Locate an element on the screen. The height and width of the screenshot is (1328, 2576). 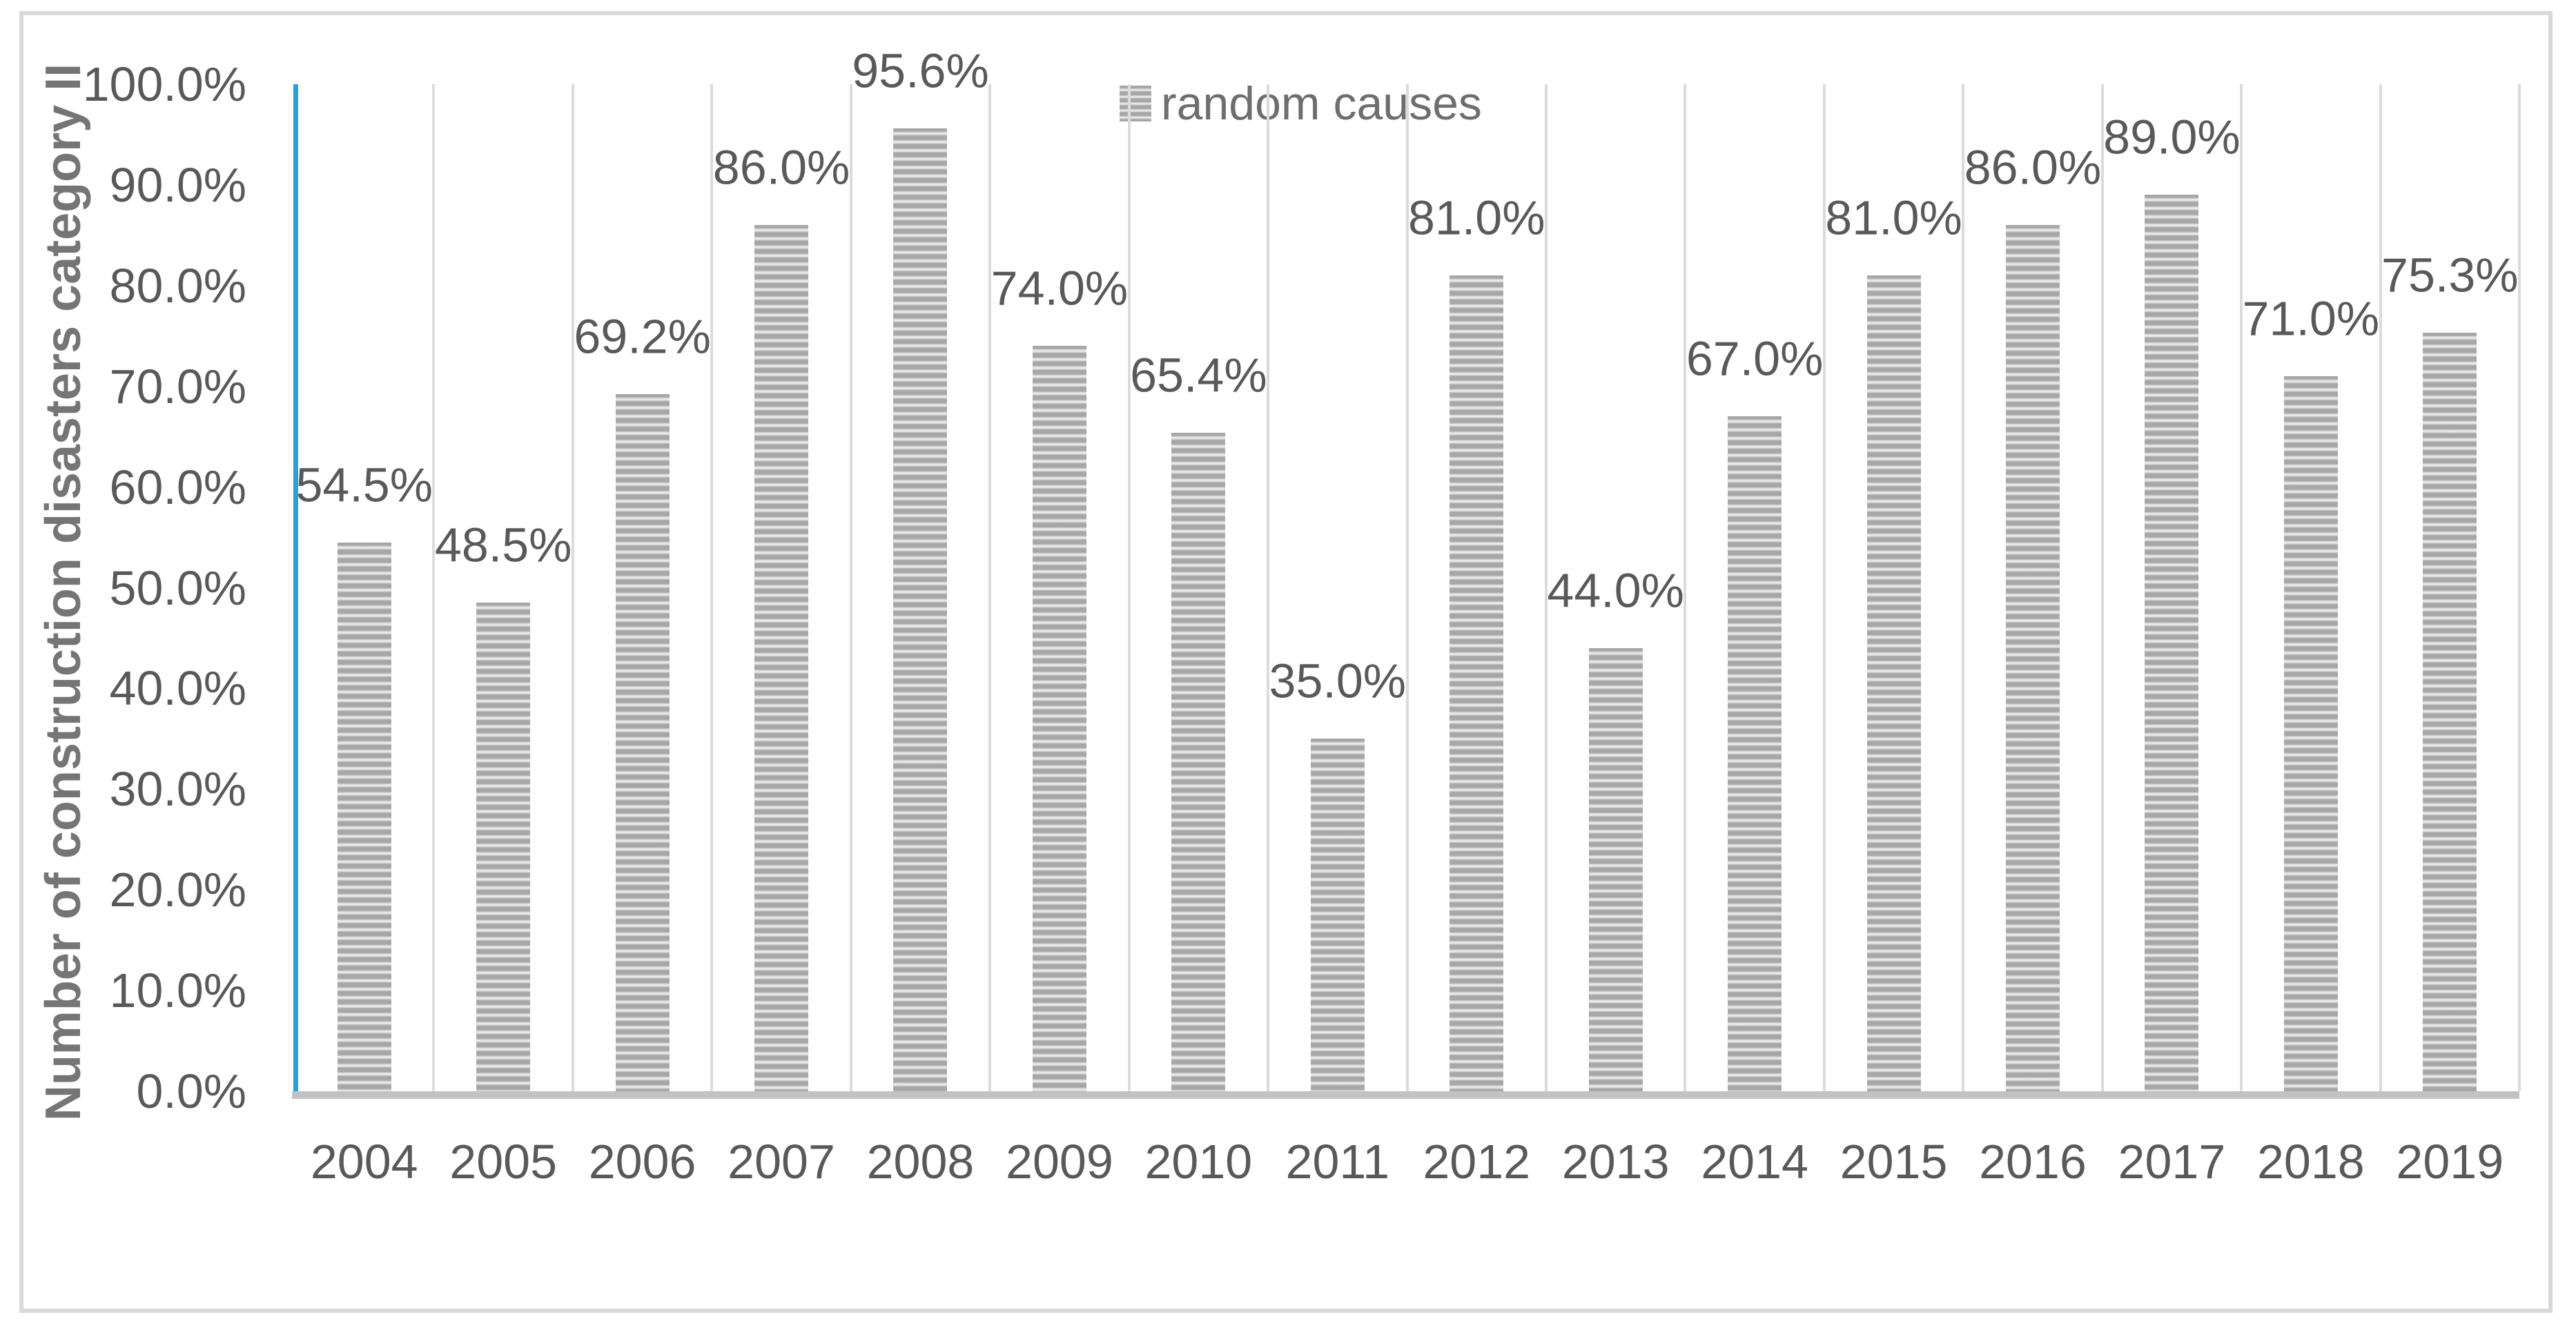
data-label-2005: 48.5% is located at coordinates (503, 545).